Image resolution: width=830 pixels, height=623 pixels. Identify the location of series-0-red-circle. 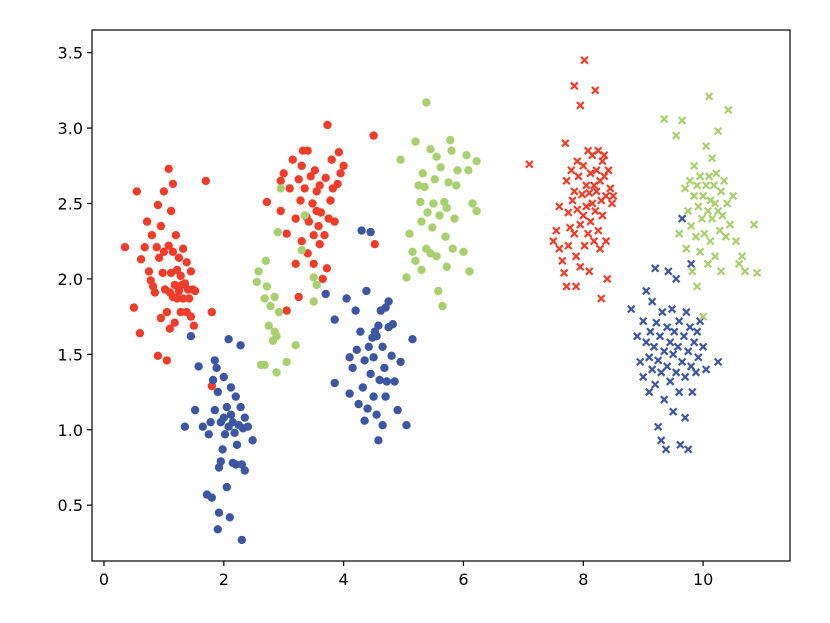
(249, 255).